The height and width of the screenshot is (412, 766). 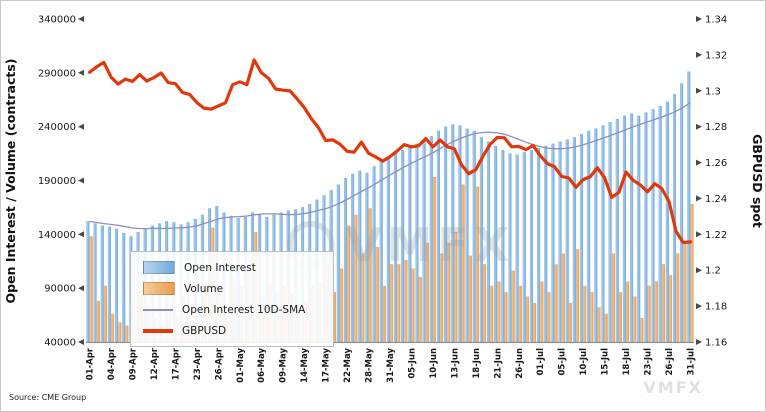 I want to click on y-right-tick-label: 1.26, so click(x=716, y=163).